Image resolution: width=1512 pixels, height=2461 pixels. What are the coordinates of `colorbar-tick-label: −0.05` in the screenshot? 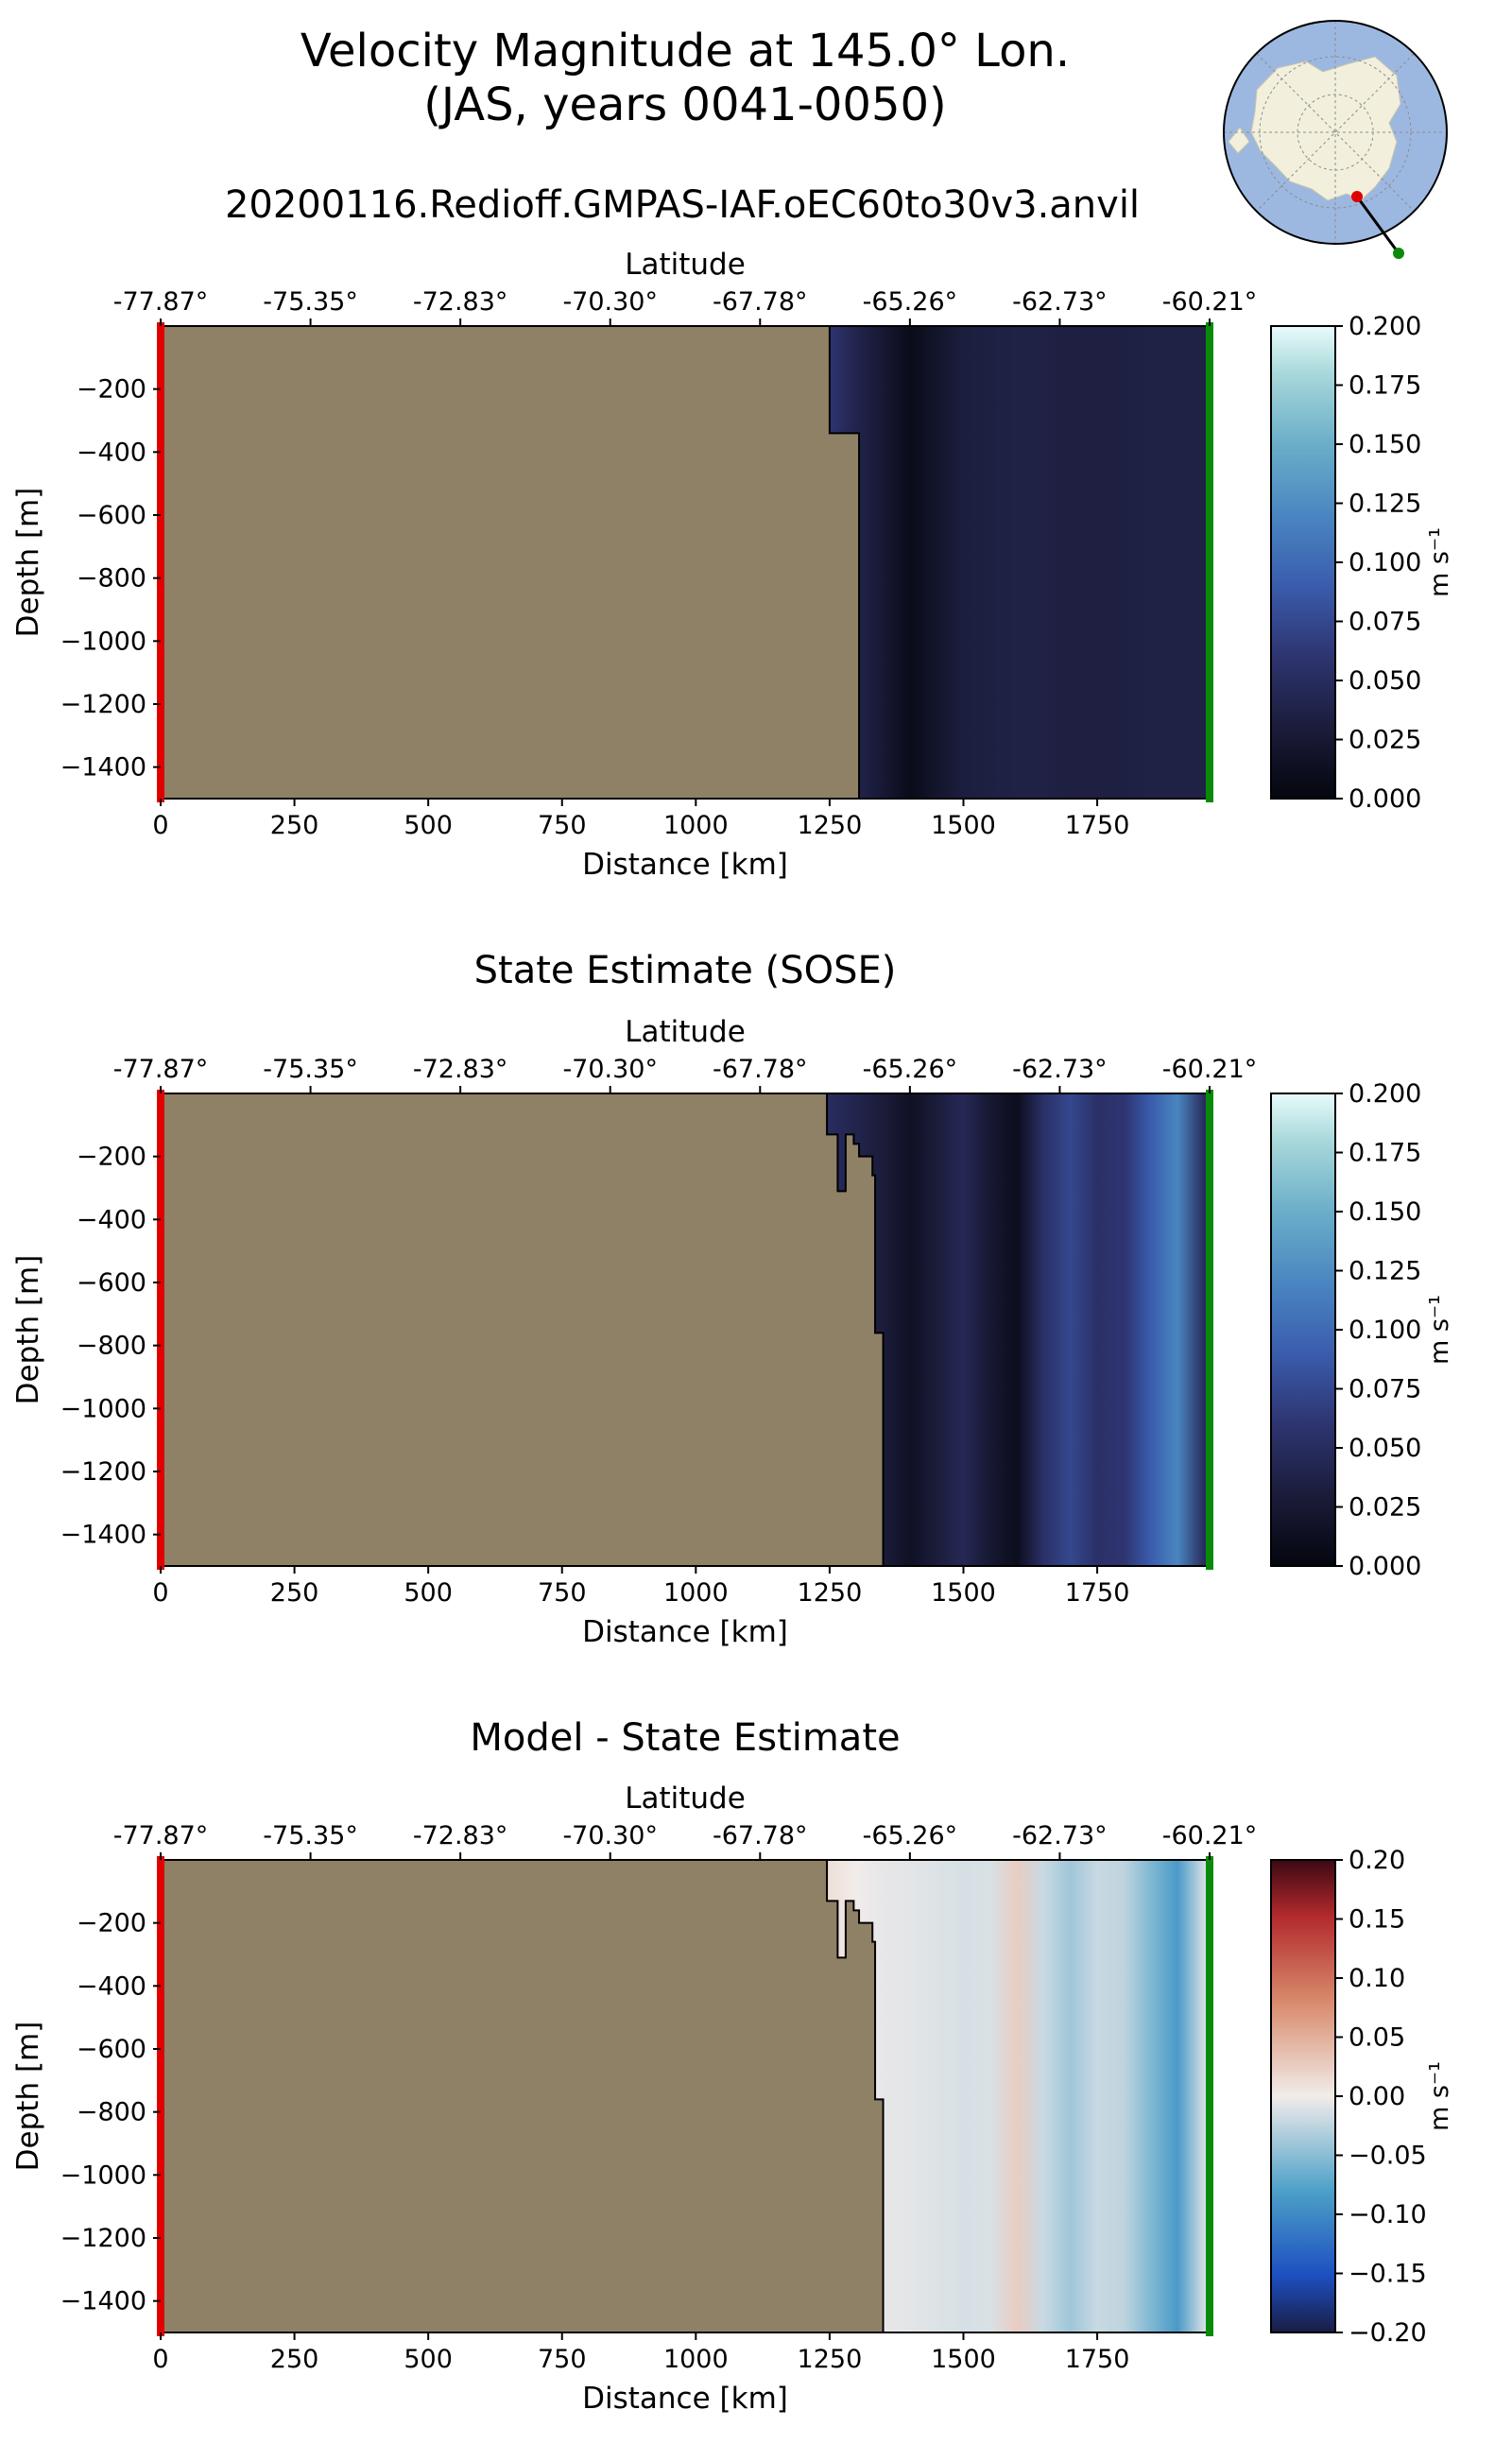 It's located at (1388, 2157).